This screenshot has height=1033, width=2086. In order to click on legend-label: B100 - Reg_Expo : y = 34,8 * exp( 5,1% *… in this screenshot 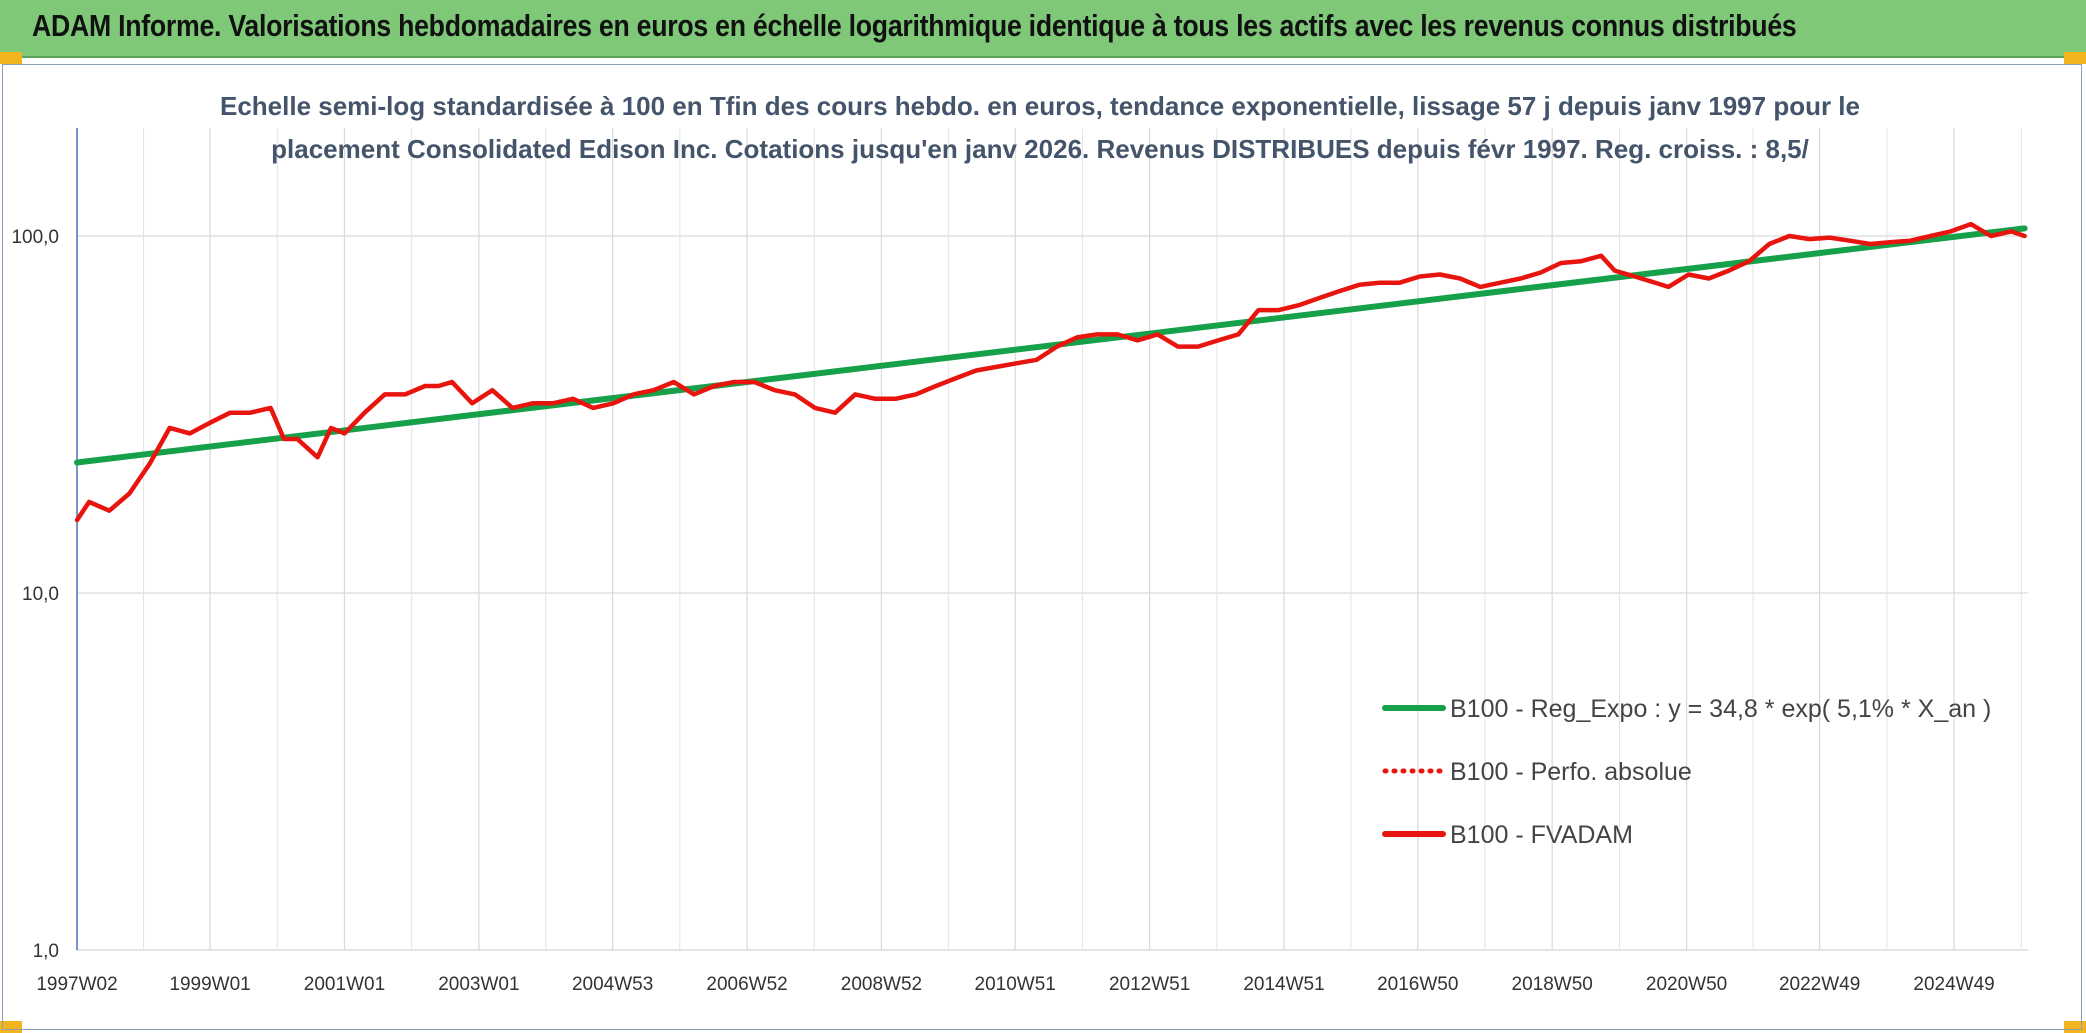, I will do `click(1720, 709)`.